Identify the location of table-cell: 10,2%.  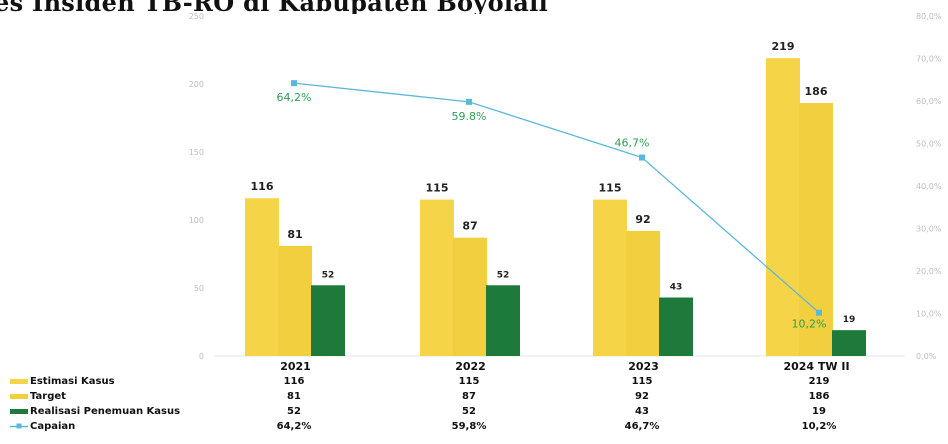
(819, 426).